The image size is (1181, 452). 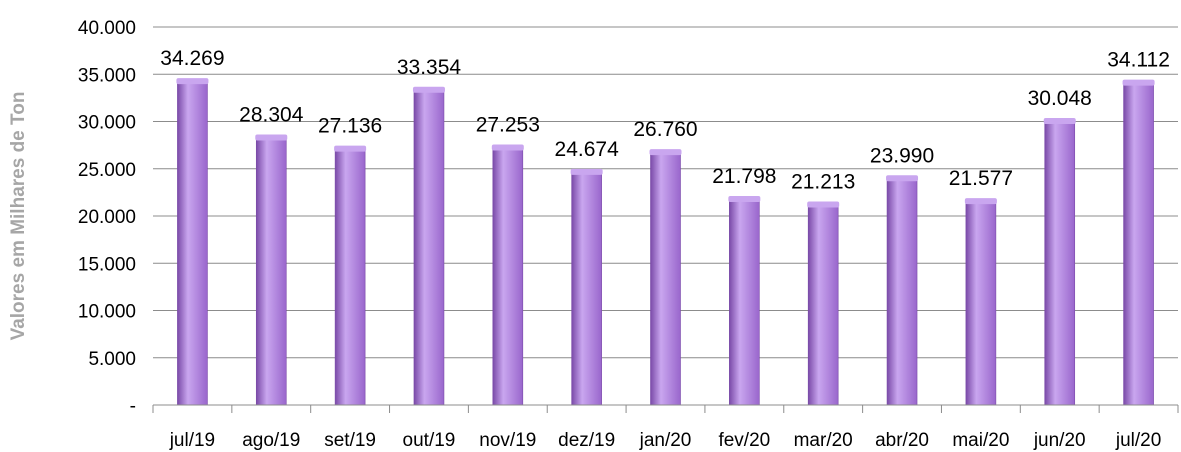 What do you see at coordinates (744, 440) in the screenshot?
I see `x-tick-label: fev/20` at bounding box center [744, 440].